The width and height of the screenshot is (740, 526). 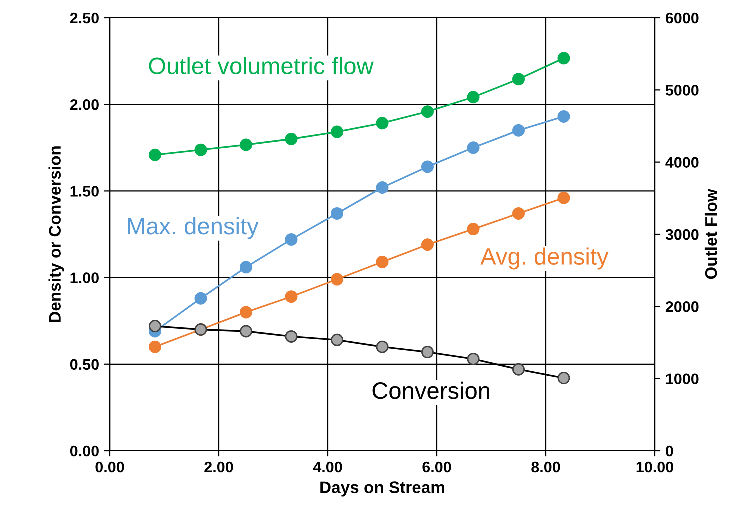 I want to click on y-tick-label: 0.50, so click(x=84, y=364).